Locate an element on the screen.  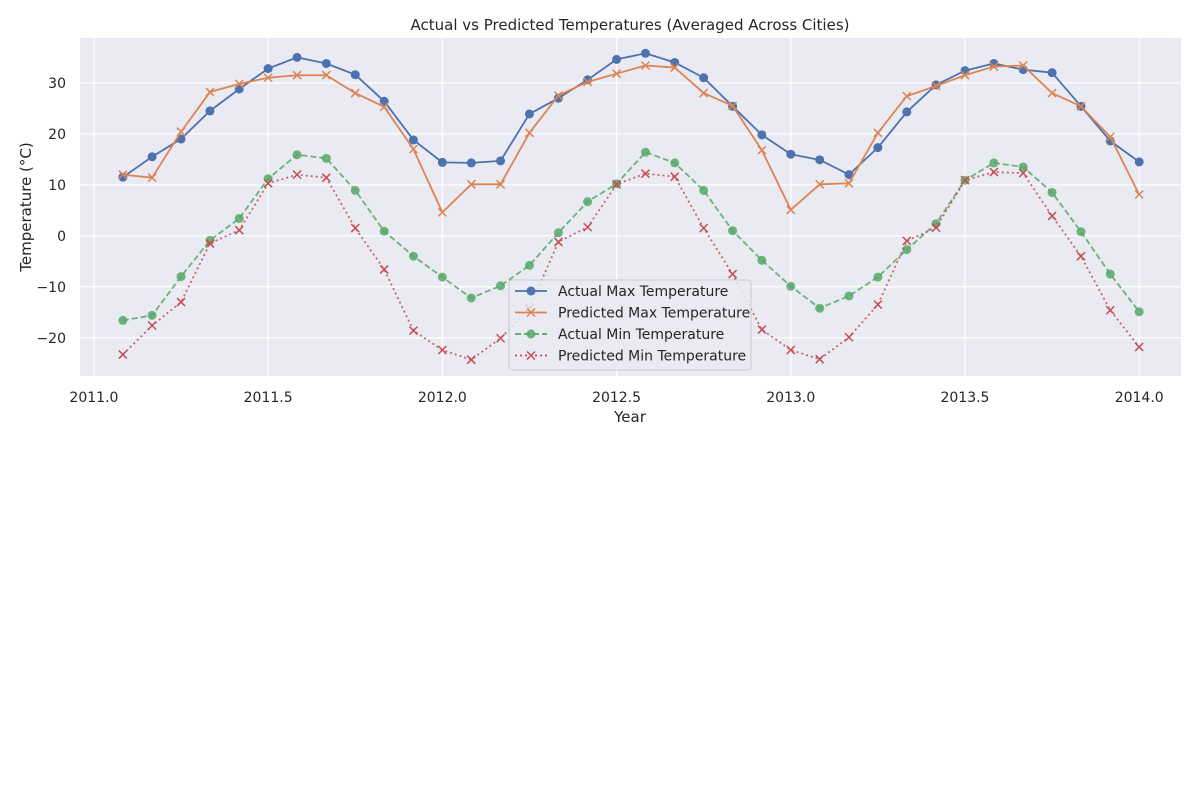
legend-label: Actual Min Temperature is located at coordinates (641, 335).